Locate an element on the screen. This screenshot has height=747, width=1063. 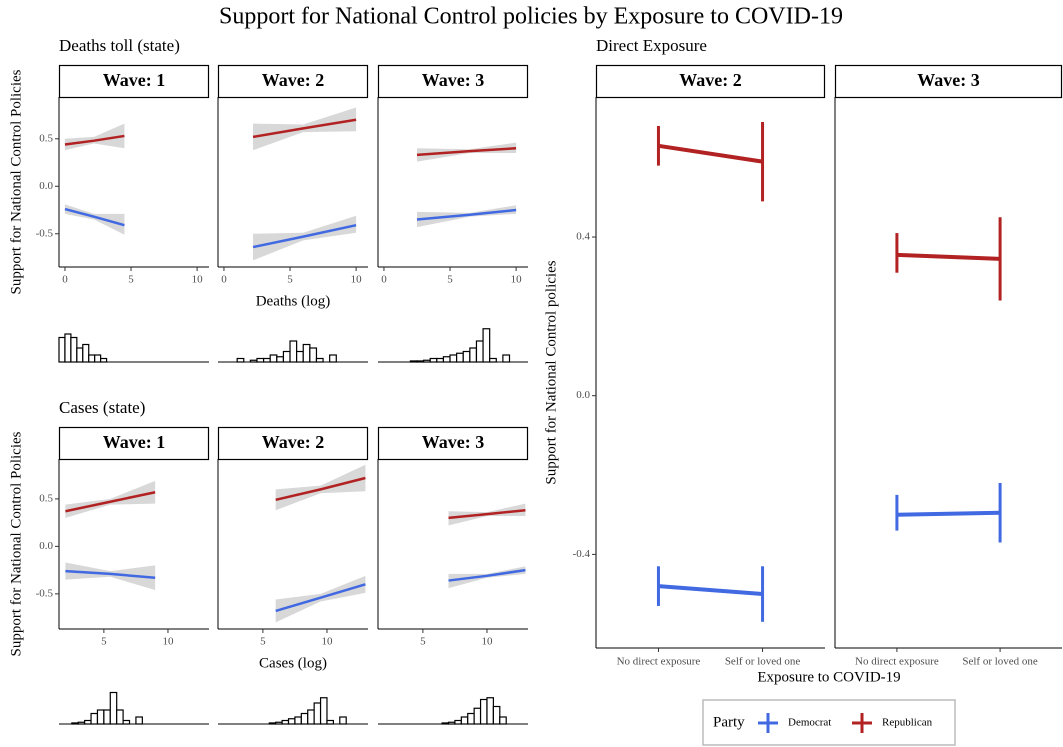
y-tick-label: 0.4 is located at coordinates (583, 237).